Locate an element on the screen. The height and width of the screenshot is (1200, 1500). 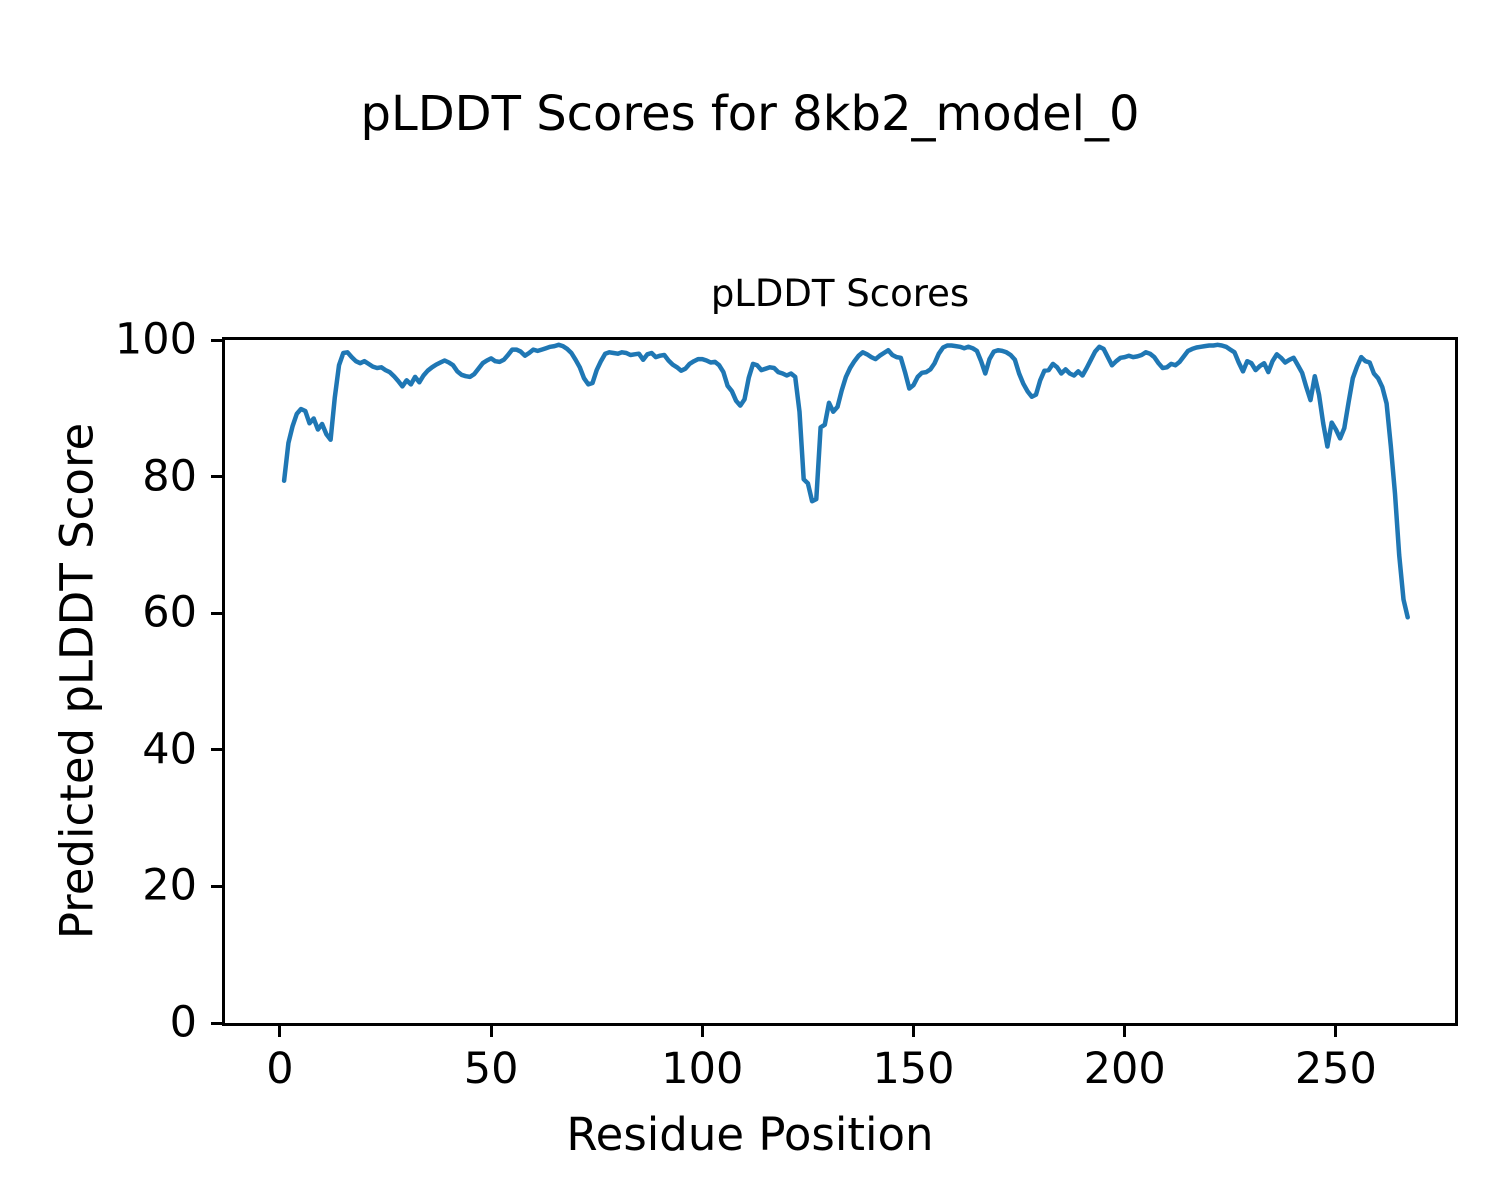
x-tick-label: 250 is located at coordinates (1335, 1069).